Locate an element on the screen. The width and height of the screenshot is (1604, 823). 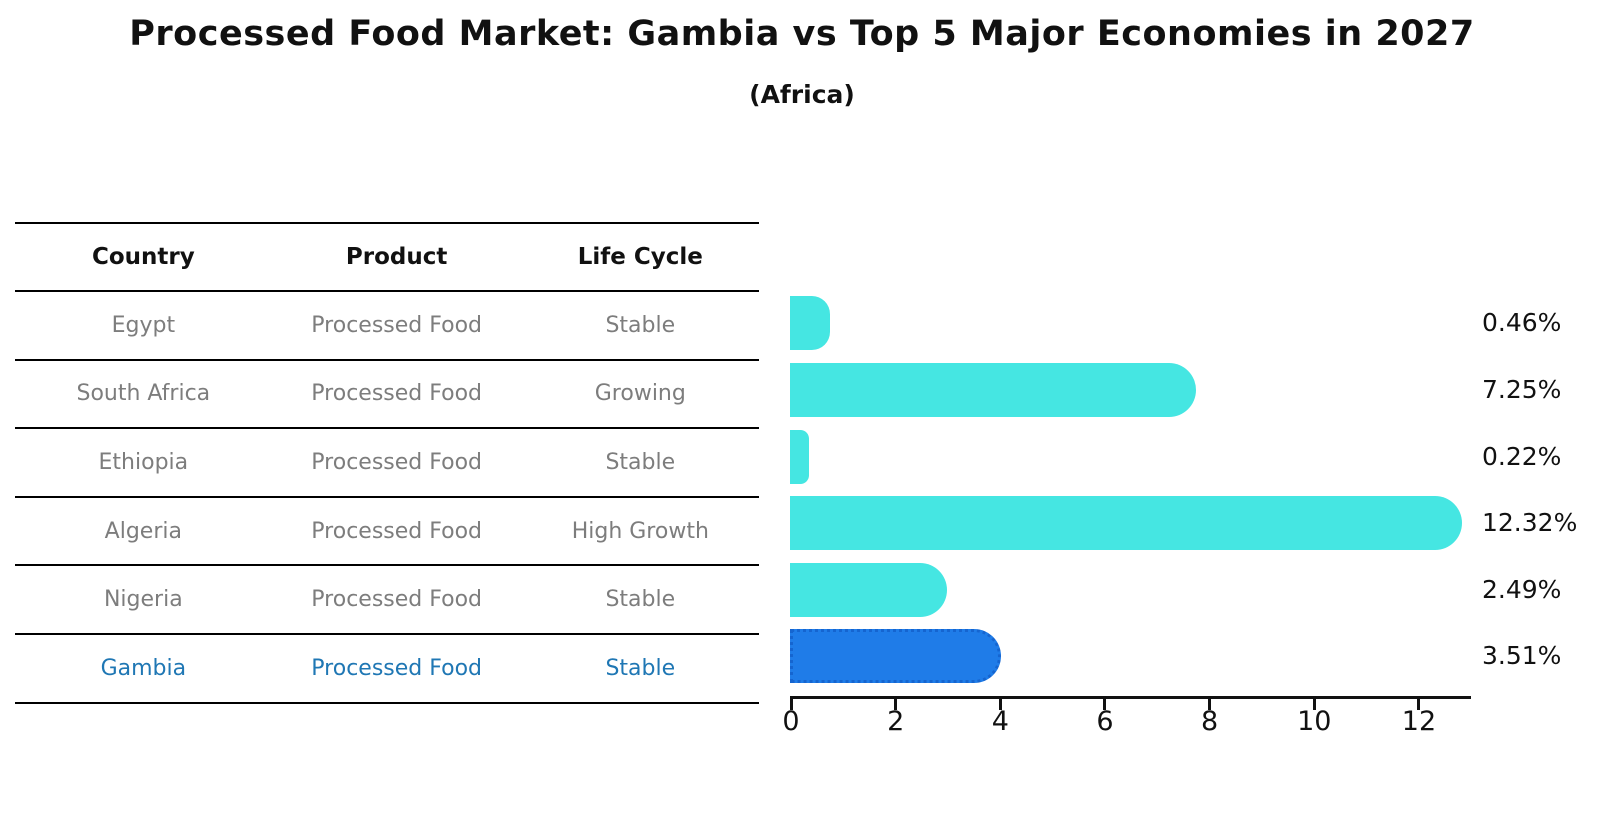
cell-country: Ethiopia is located at coordinates (143, 462).